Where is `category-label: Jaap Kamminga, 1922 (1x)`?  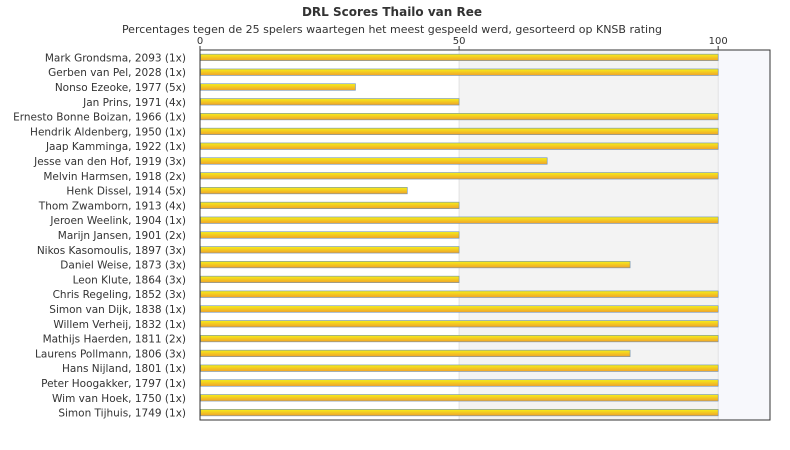 category-label: Jaap Kamminga, 1922 (1x) is located at coordinates (115, 147).